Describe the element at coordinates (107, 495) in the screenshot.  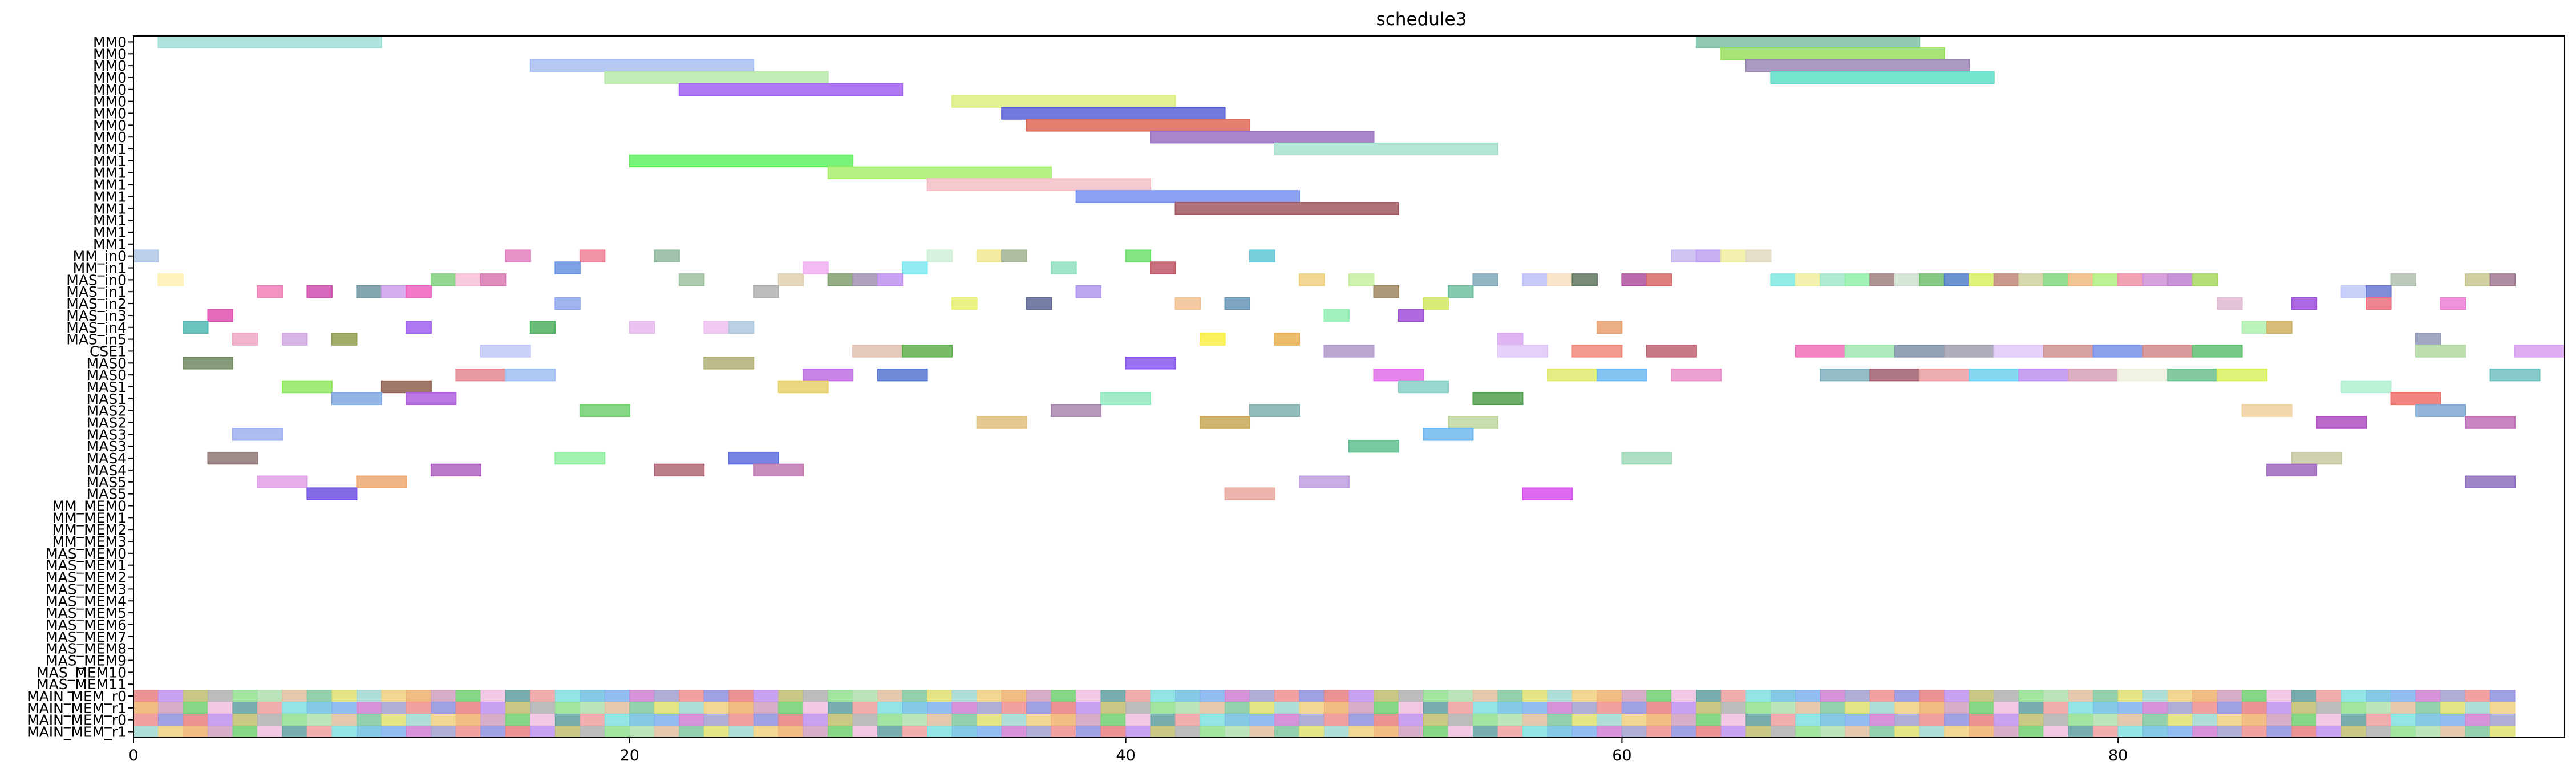
I see `y-tick-label: MAS5` at that location.